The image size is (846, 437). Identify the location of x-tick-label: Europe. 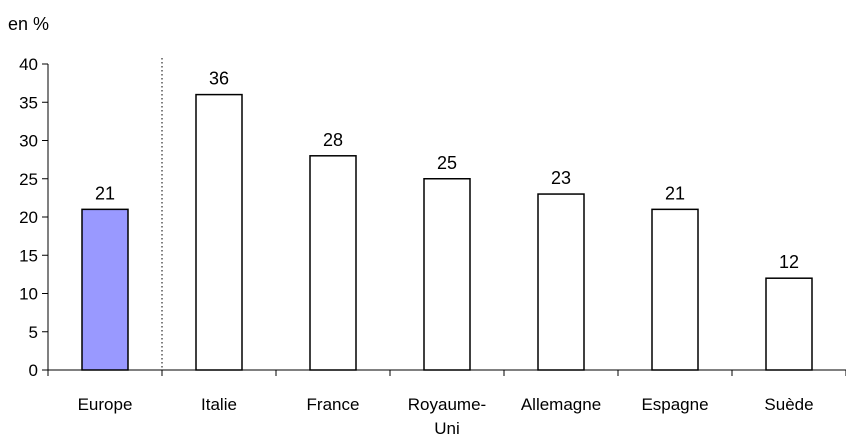
(105, 404).